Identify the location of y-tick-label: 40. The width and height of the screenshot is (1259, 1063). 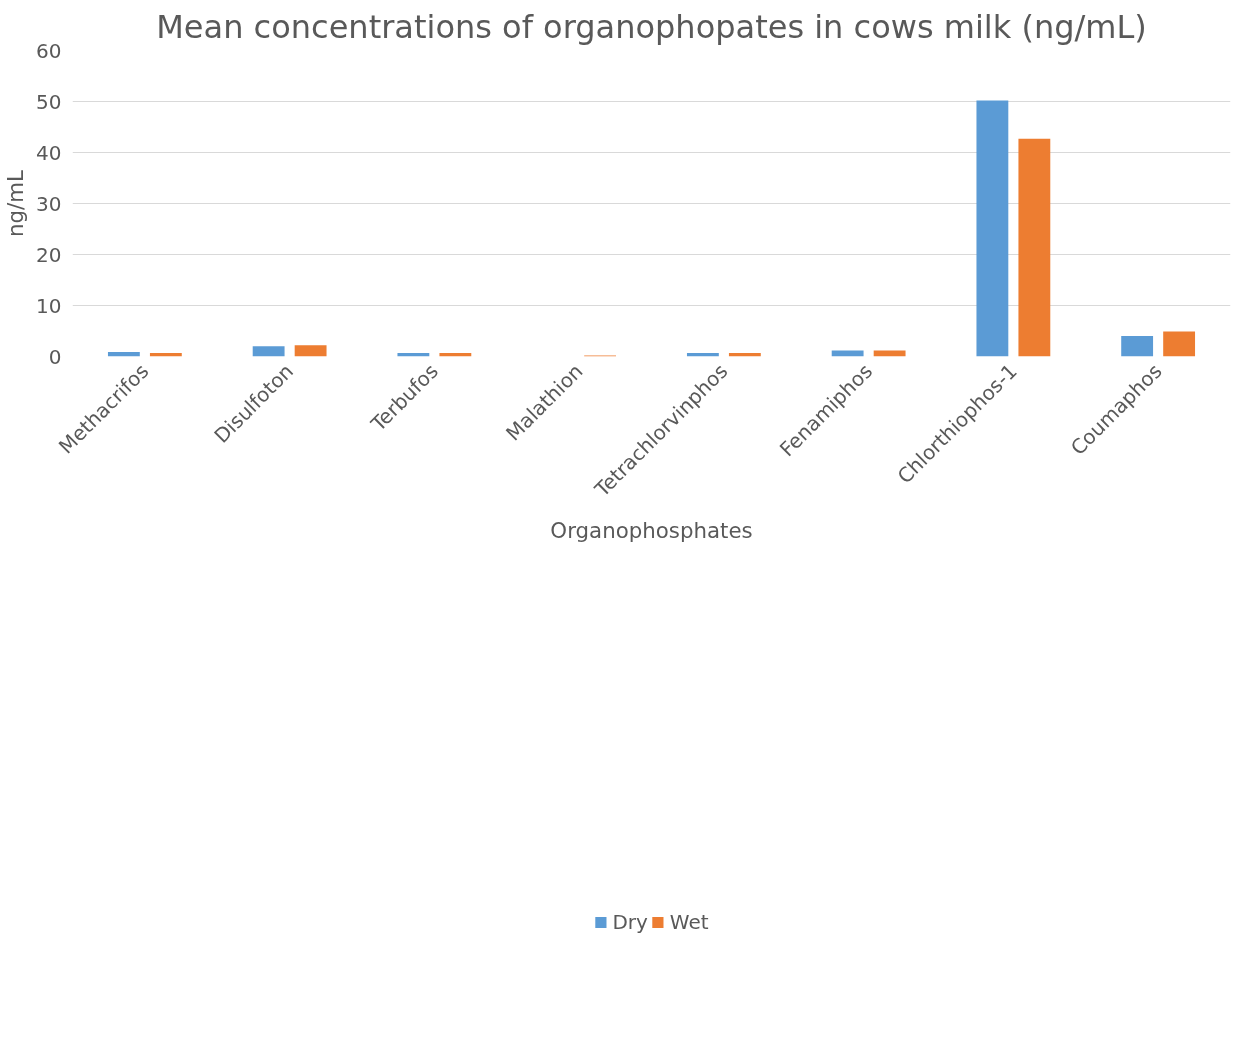
(49, 152).